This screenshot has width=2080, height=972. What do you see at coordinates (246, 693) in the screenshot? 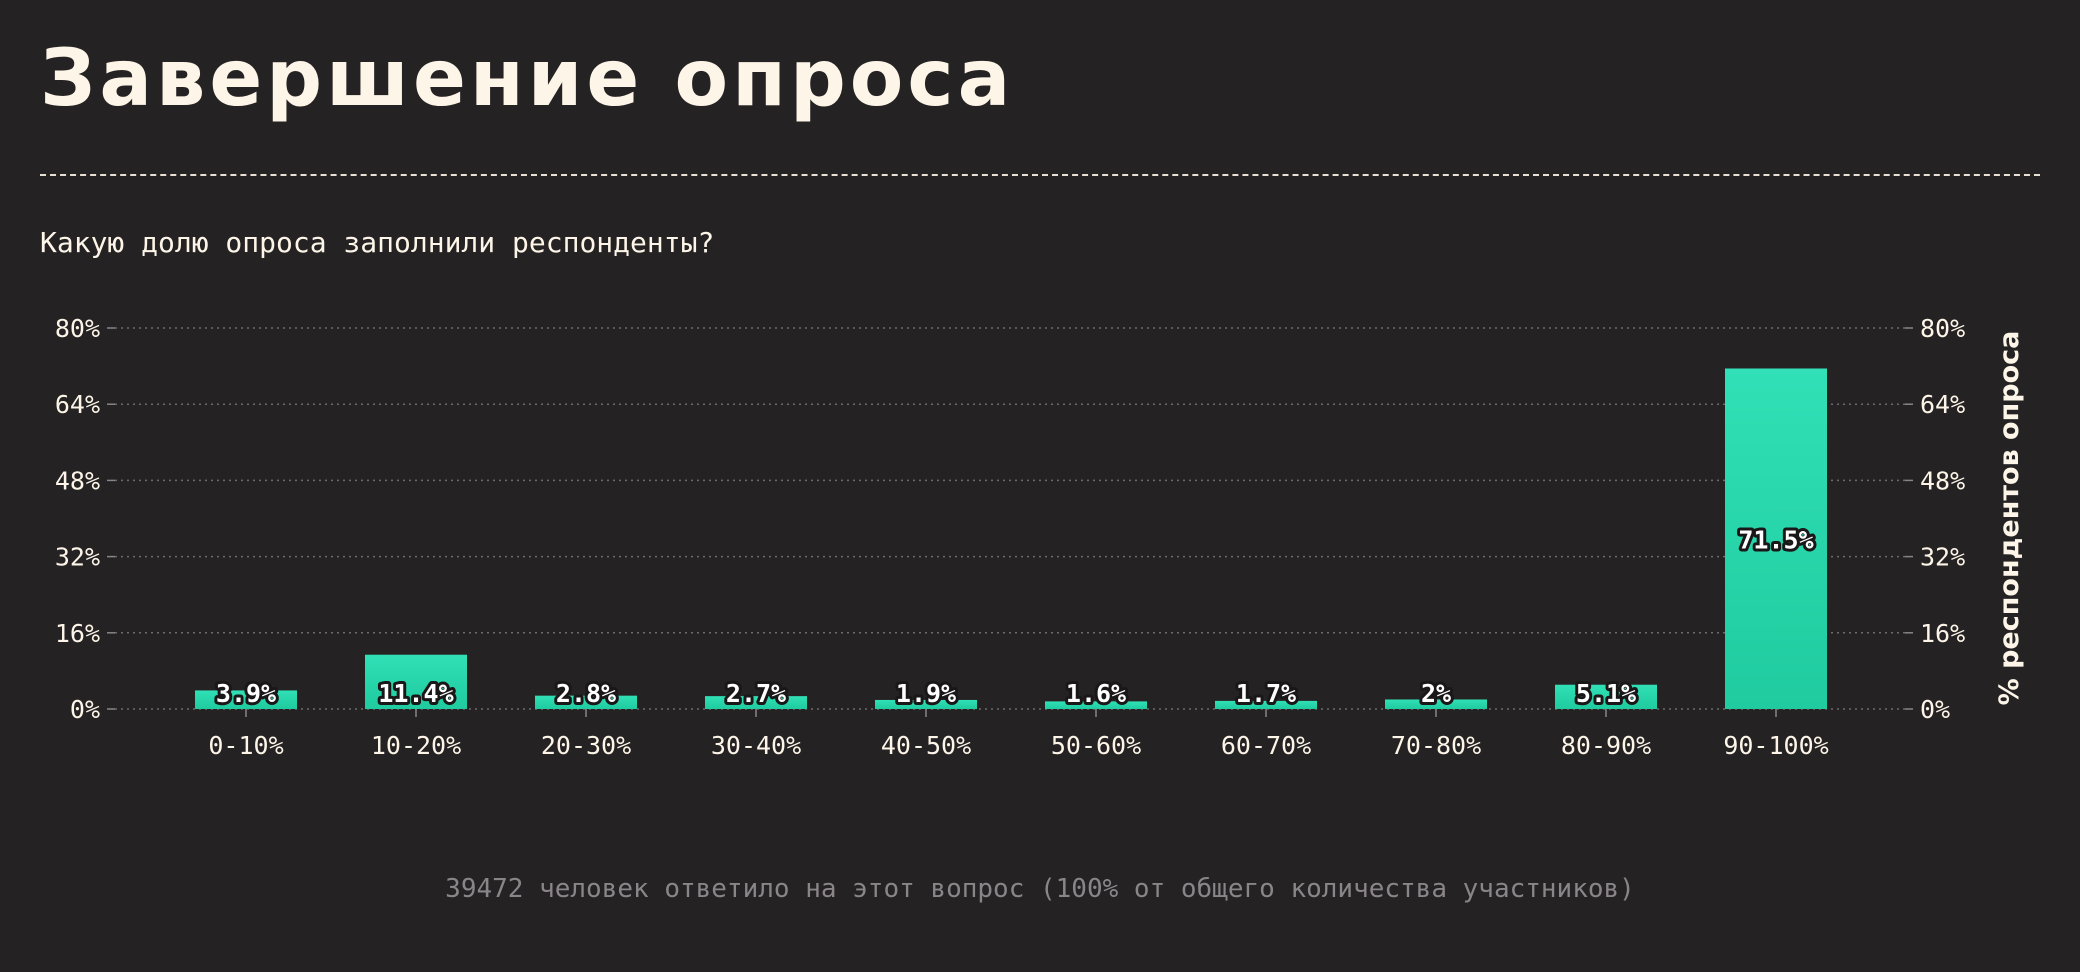
I see `bar-value-label: 3.9%` at bounding box center [246, 693].